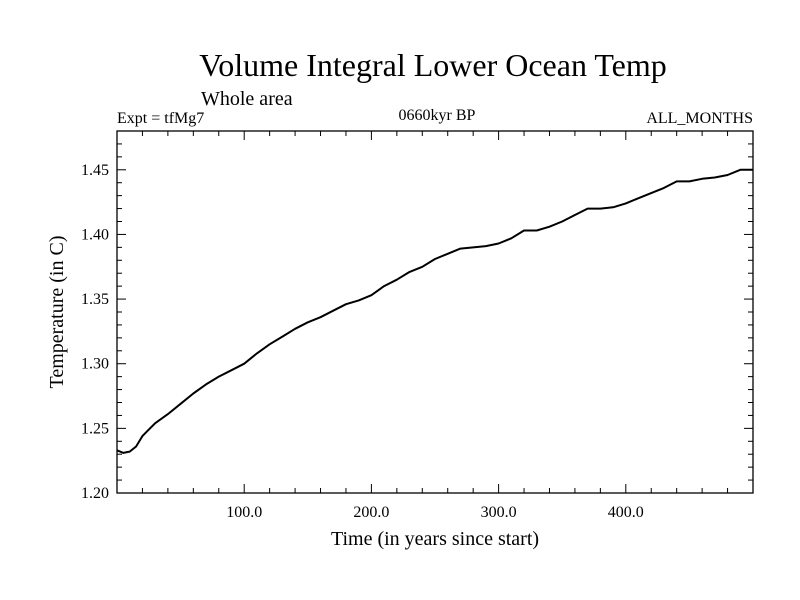 This screenshot has height=600, width=800. I want to click on x-tick-label: 200.0, so click(371, 512).